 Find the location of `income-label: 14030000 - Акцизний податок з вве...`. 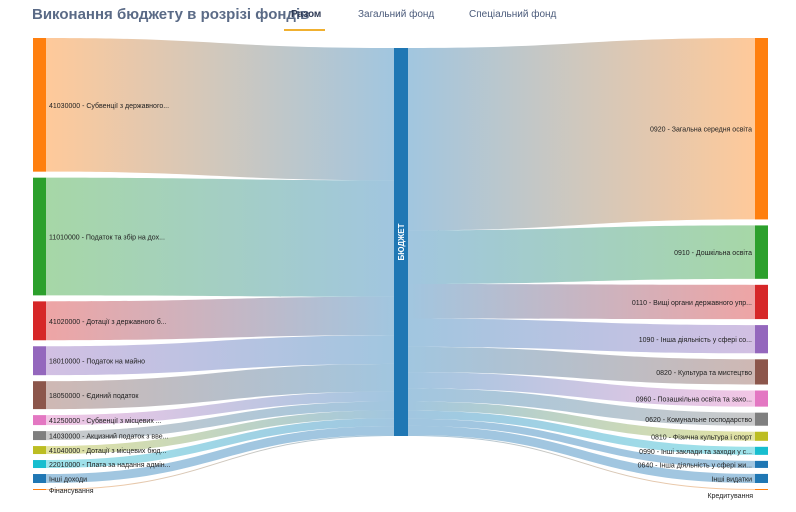

income-label: 14030000 - Акцизний податок з вве... is located at coordinates (109, 437).